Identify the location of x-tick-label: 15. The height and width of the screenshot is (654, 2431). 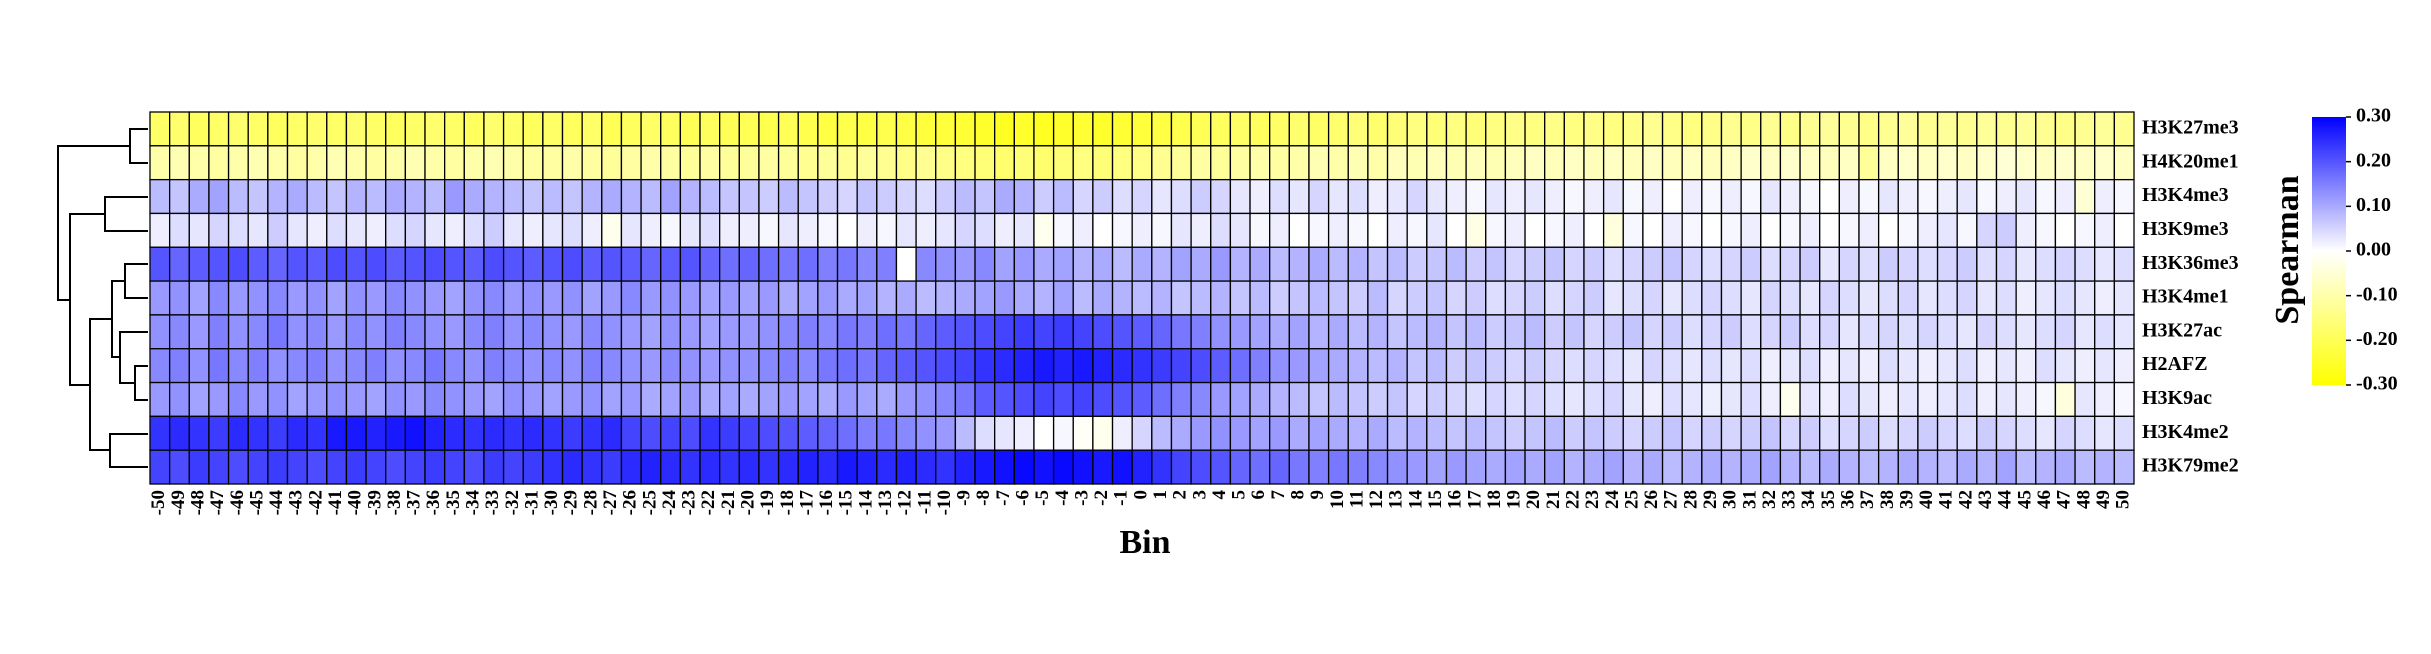
(1435, 499).